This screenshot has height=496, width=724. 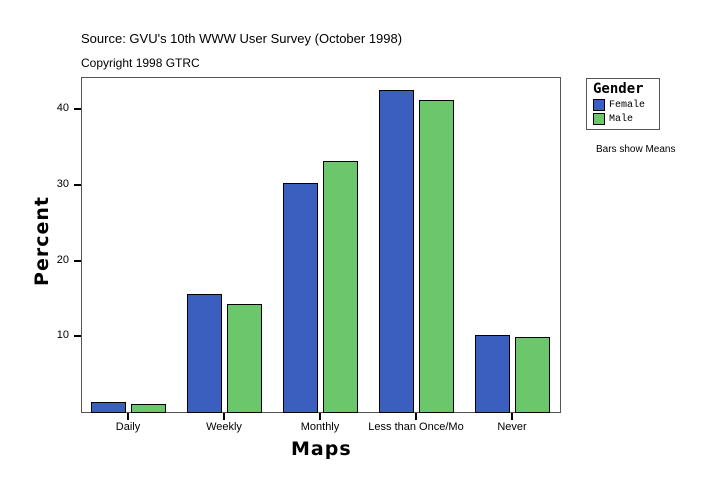 I want to click on y-tick-label: 40, so click(x=62, y=108).